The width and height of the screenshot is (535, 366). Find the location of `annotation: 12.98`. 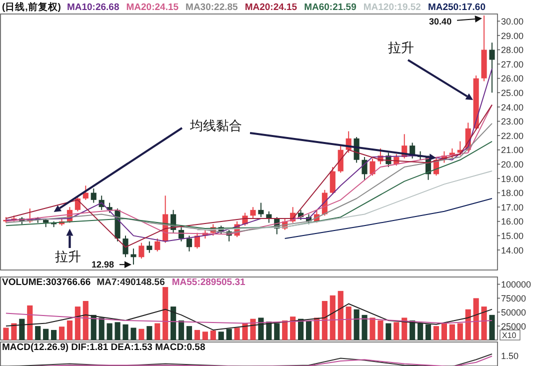

annotation: 12.98 is located at coordinates (102, 265).